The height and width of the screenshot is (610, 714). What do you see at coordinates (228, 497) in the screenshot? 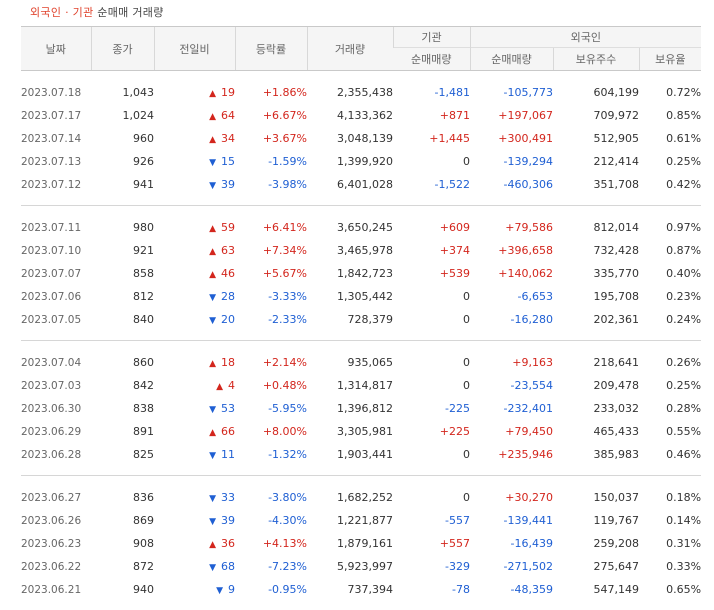
I see `change-value: 33` at bounding box center [228, 497].